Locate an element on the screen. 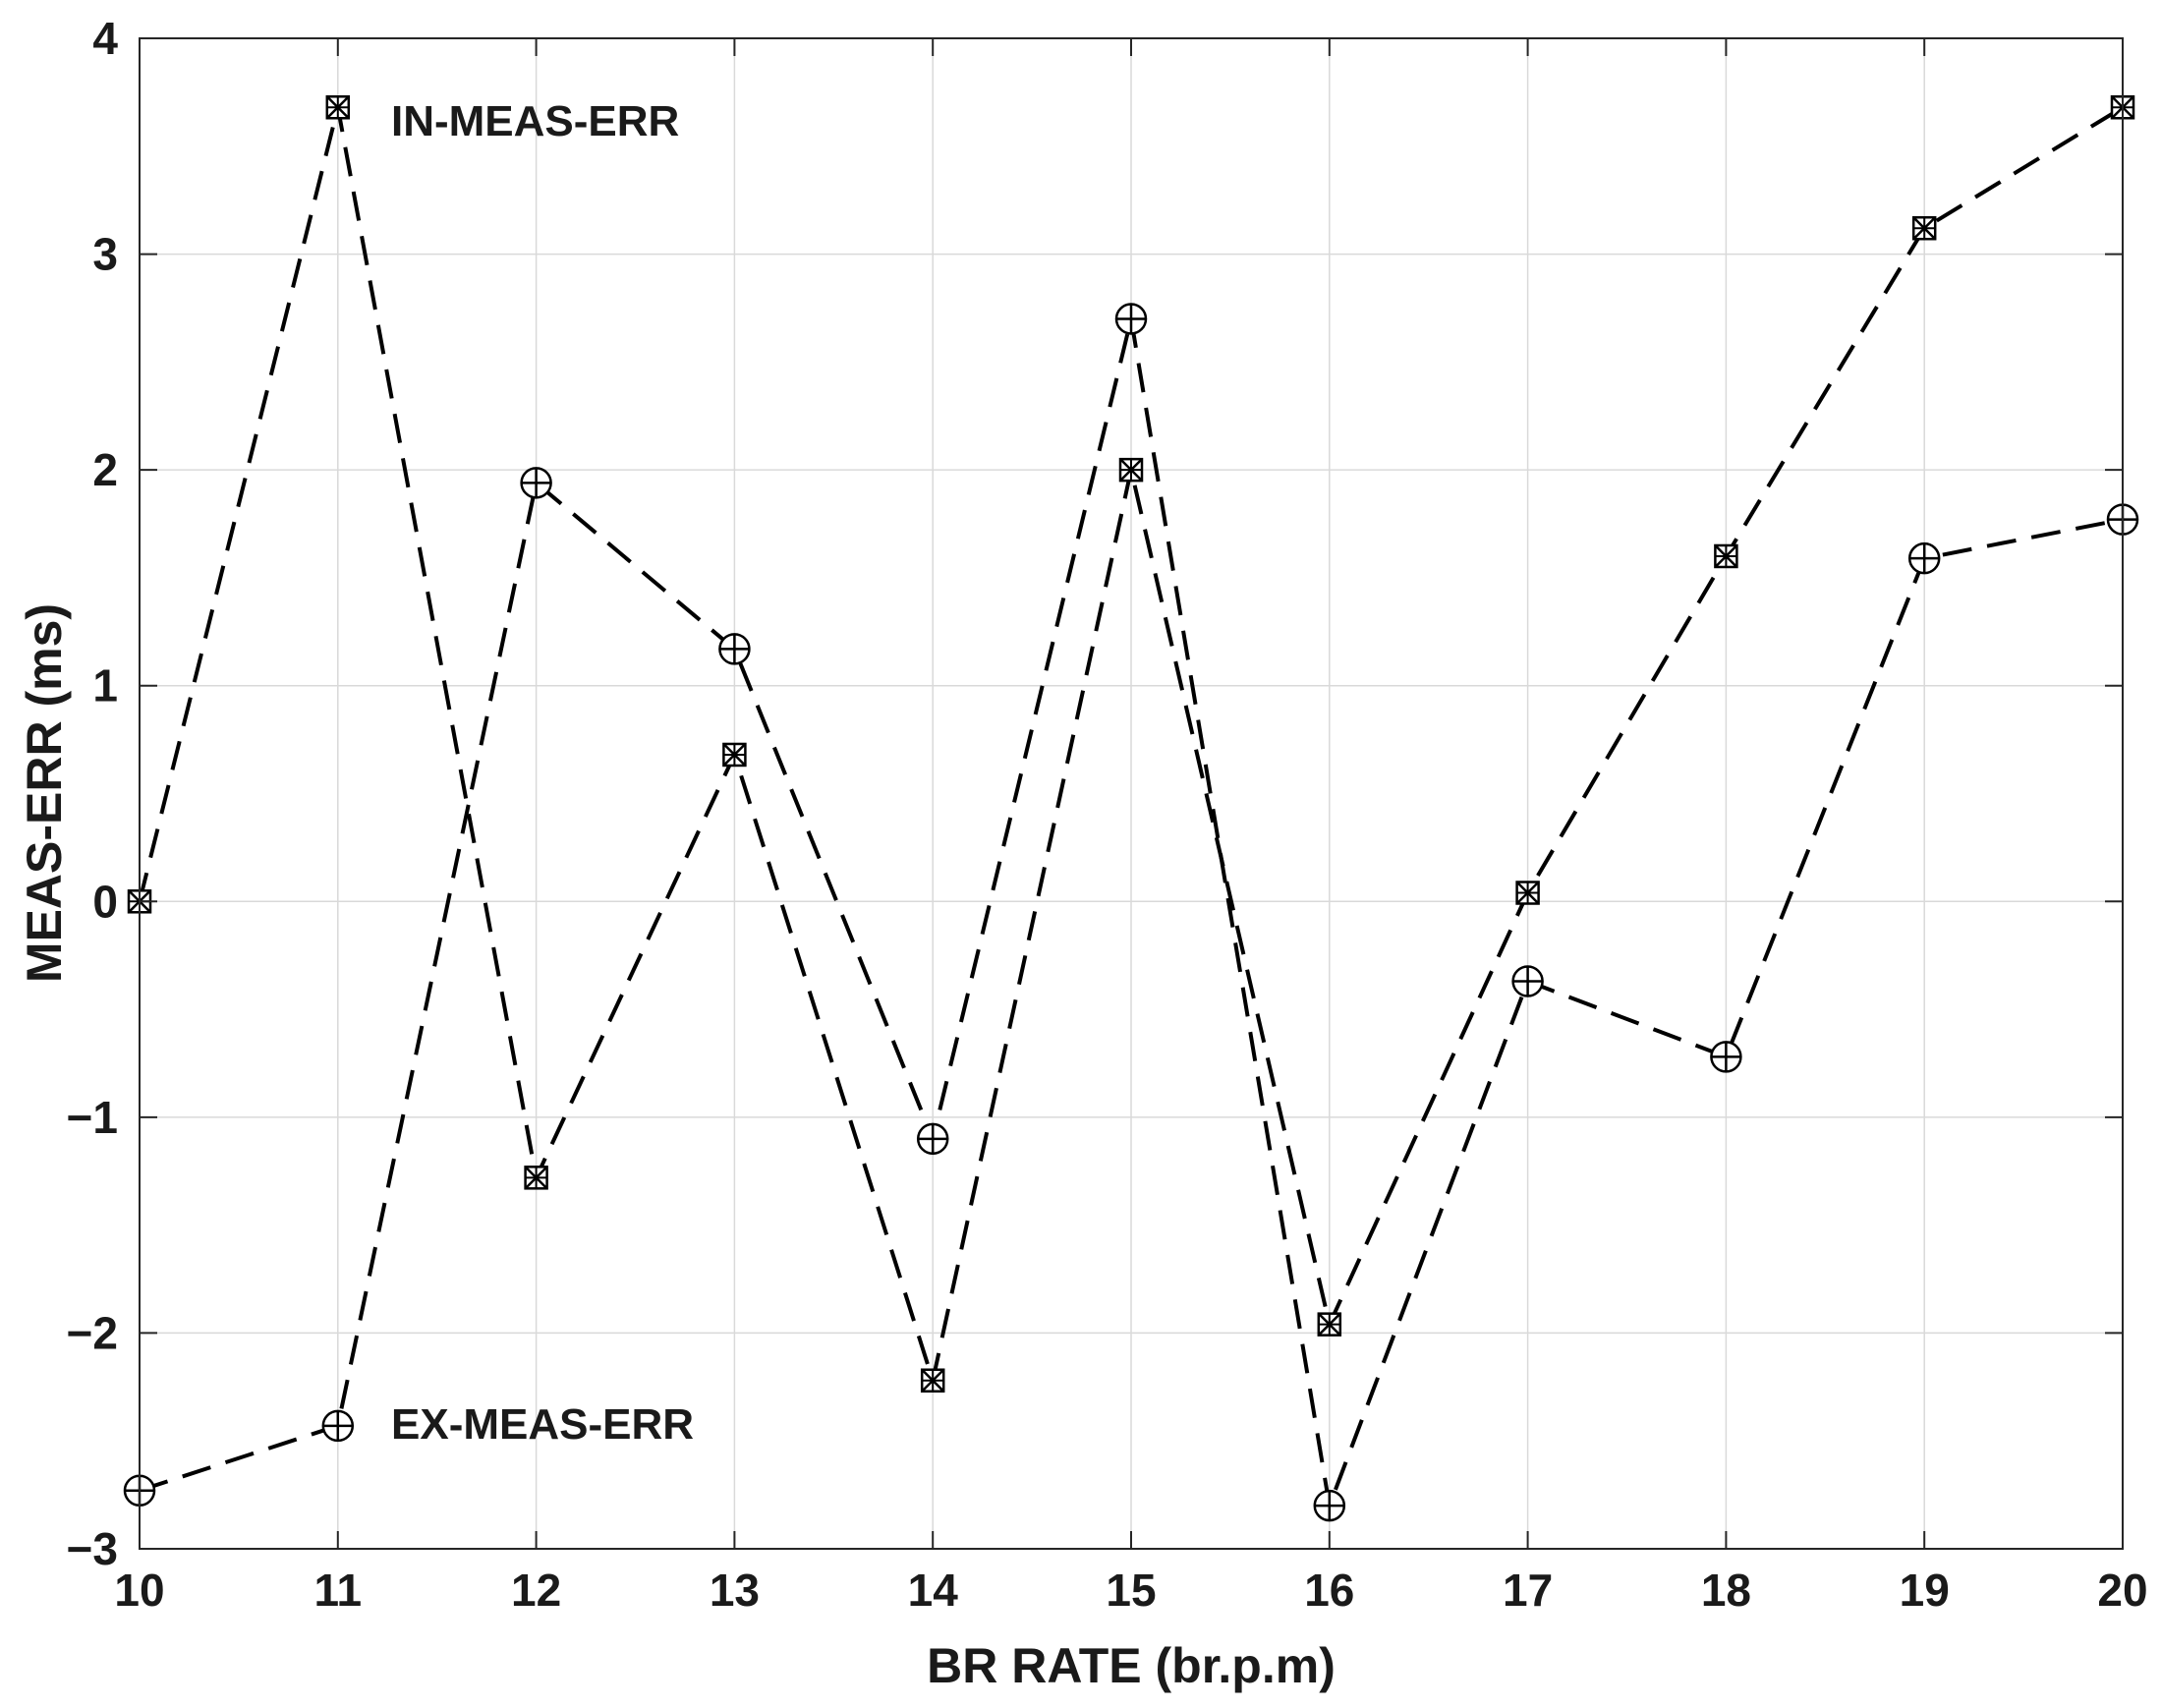 Image resolution: width=2161 pixels, height=1708 pixels. y-axis-title: MEAS-ERR (ms) is located at coordinates (44, 793).